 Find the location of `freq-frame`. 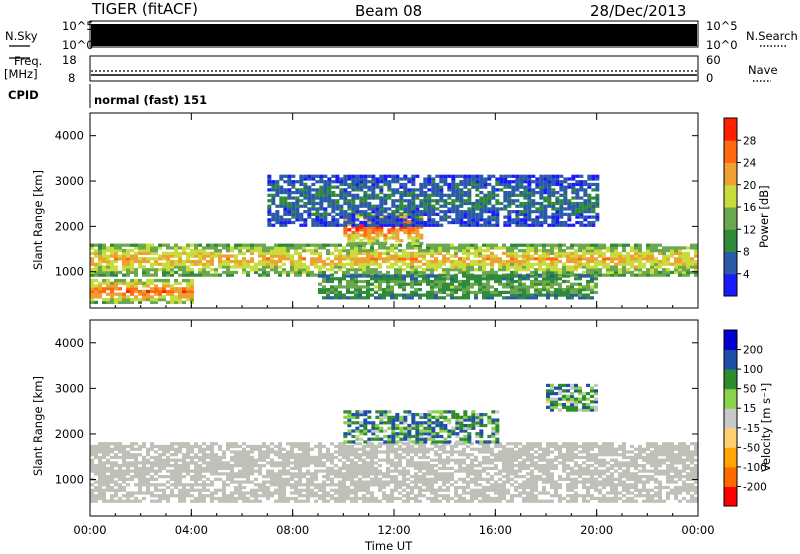

freq-frame is located at coordinates (394, 68).